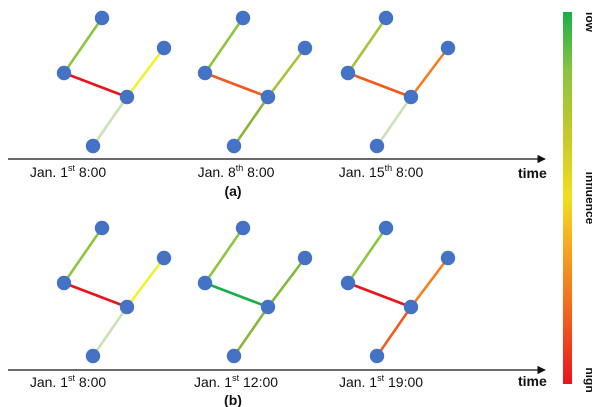  What do you see at coordinates (532, 173) in the screenshot?
I see `time-label-a: time` at bounding box center [532, 173].